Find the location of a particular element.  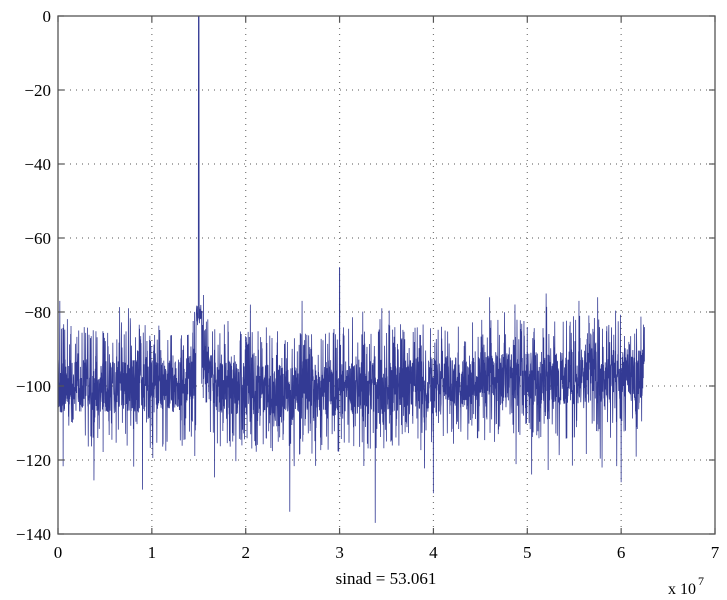

y-tick-label: −100 is located at coordinates (33, 386).